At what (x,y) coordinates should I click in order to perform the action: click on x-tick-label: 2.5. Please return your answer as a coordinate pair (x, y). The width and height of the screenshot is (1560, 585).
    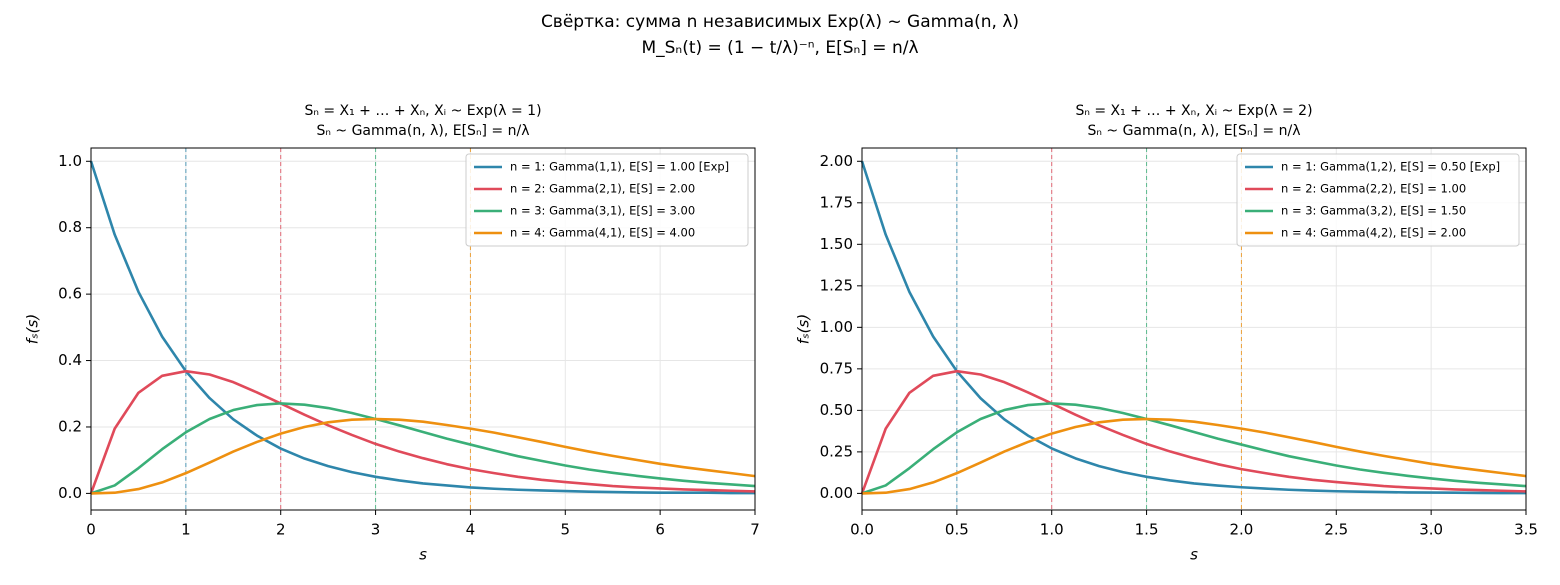
    Looking at the image, I should click on (1336, 530).